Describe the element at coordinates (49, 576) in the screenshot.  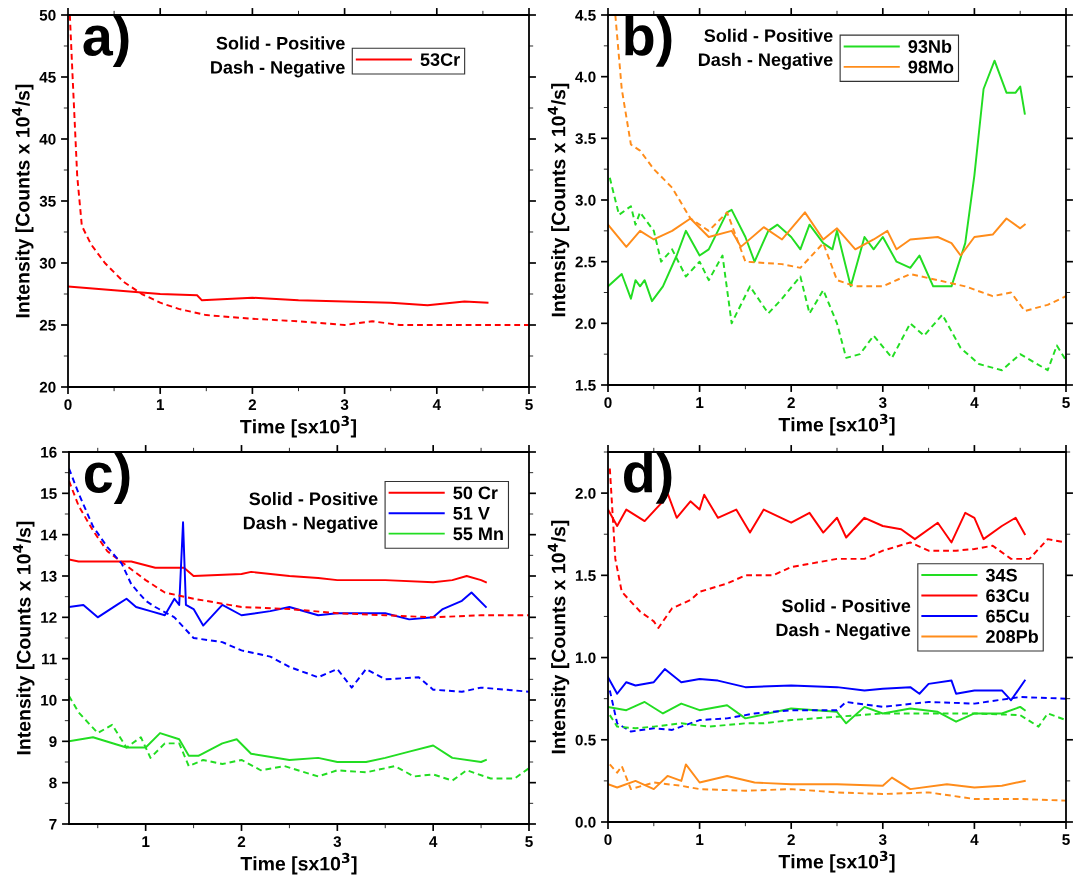
I see `y-tick-label: 13` at that location.